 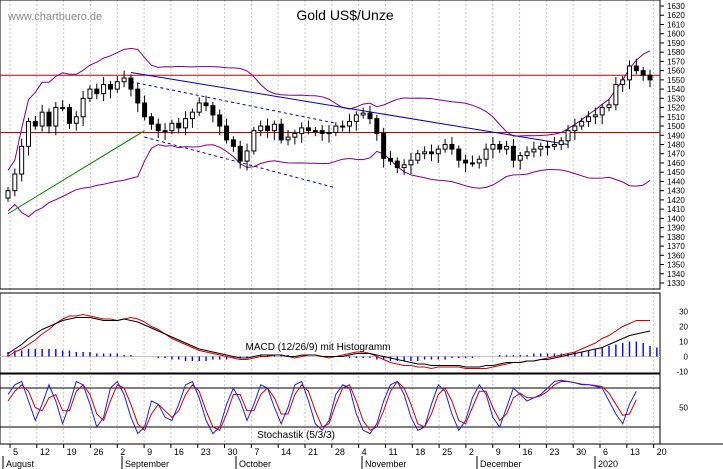 I want to click on stochastic-label: Stochastik (5/3/3), so click(x=296, y=435).